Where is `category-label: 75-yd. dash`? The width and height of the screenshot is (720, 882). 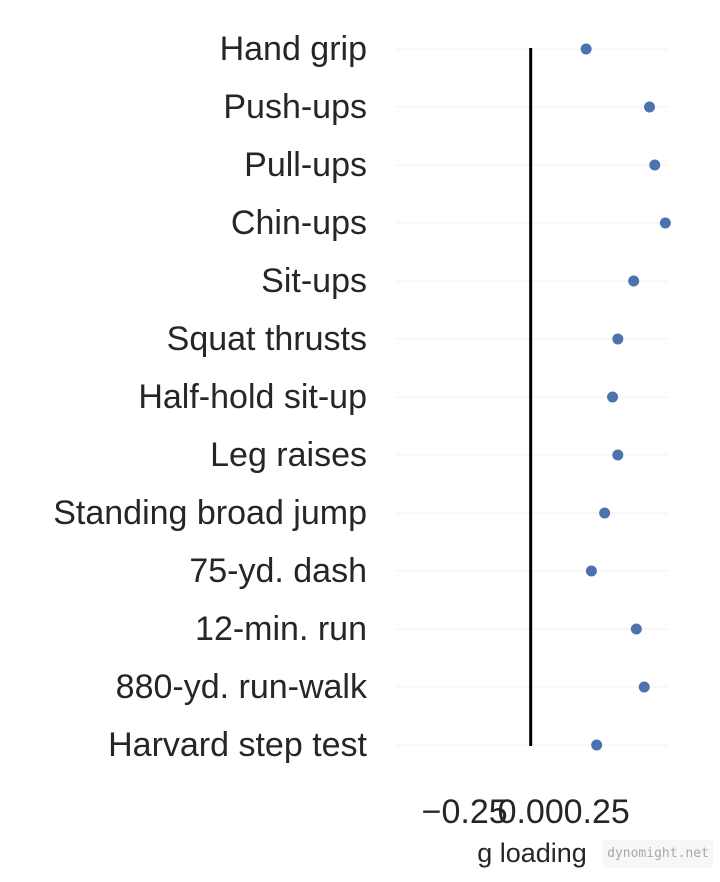 category-label: 75-yd. dash is located at coordinates (278, 571).